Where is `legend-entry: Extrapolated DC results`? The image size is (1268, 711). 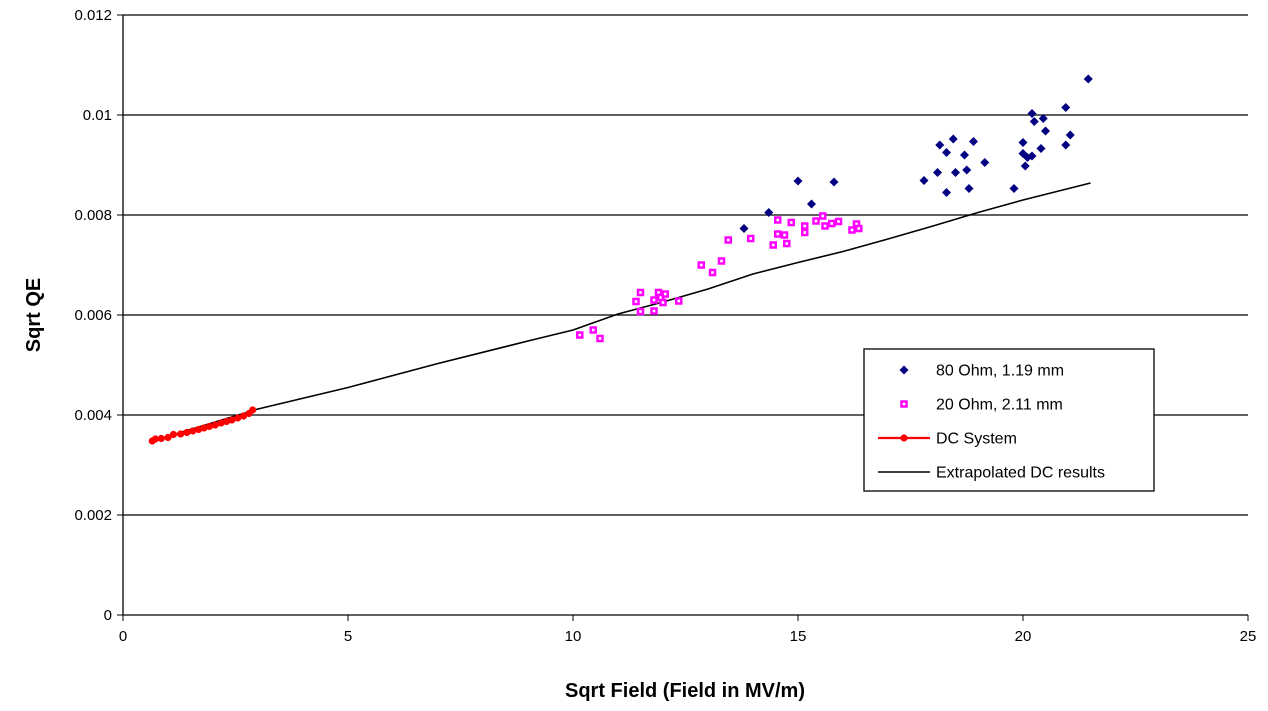
legend-entry: Extrapolated DC results is located at coordinates (991, 473).